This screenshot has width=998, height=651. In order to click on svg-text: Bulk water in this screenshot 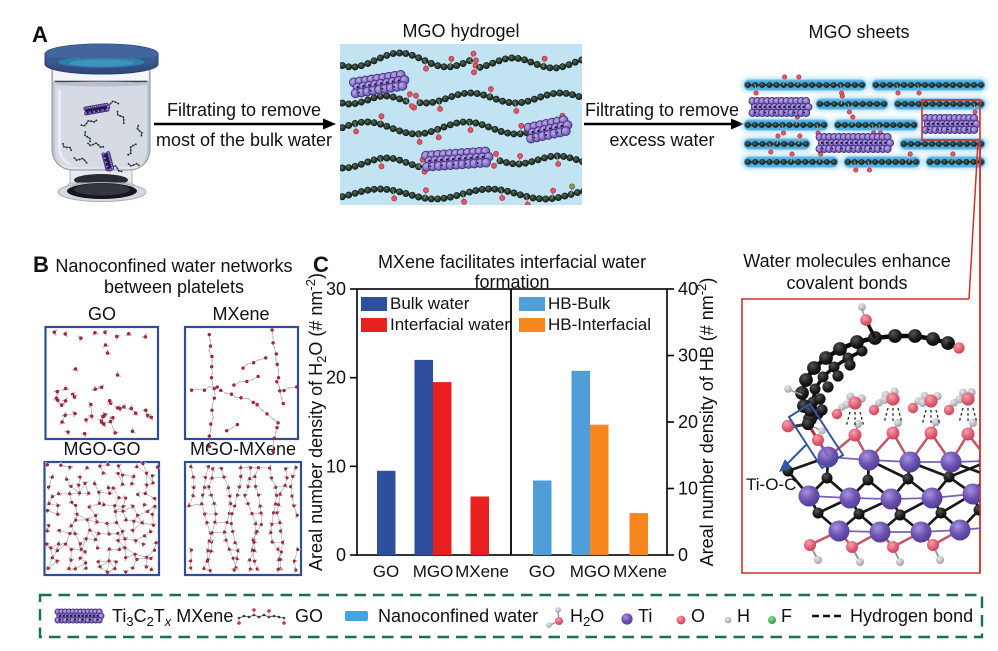, I will do `click(430, 303)`.